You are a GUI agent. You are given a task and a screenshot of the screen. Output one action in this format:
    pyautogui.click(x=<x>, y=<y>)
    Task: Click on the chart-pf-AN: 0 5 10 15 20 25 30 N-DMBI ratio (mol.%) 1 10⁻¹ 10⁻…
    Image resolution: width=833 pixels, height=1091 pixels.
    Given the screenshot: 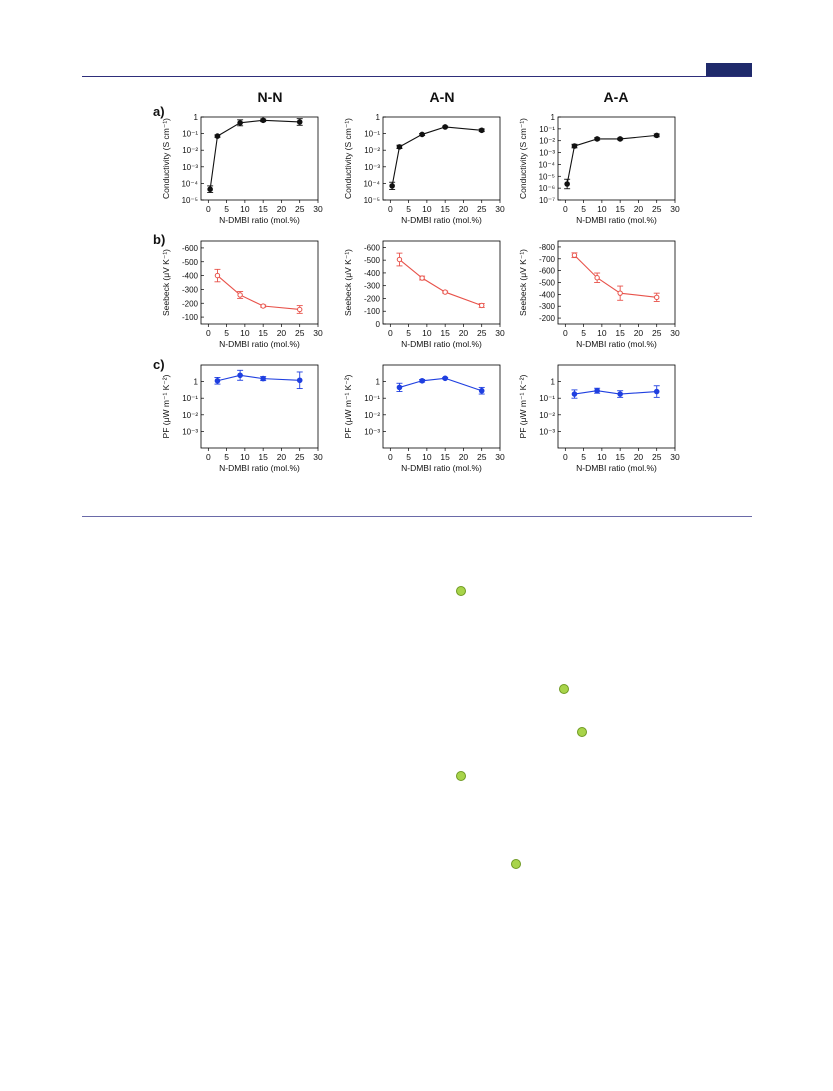 What is the action you would take?
    pyautogui.click(x=424, y=418)
    